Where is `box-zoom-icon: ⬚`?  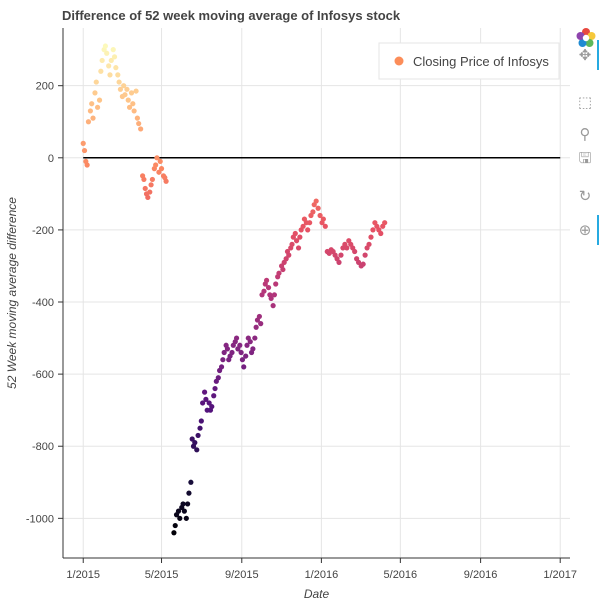 box-zoom-icon: ⬚ is located at coordinates (585, 102).